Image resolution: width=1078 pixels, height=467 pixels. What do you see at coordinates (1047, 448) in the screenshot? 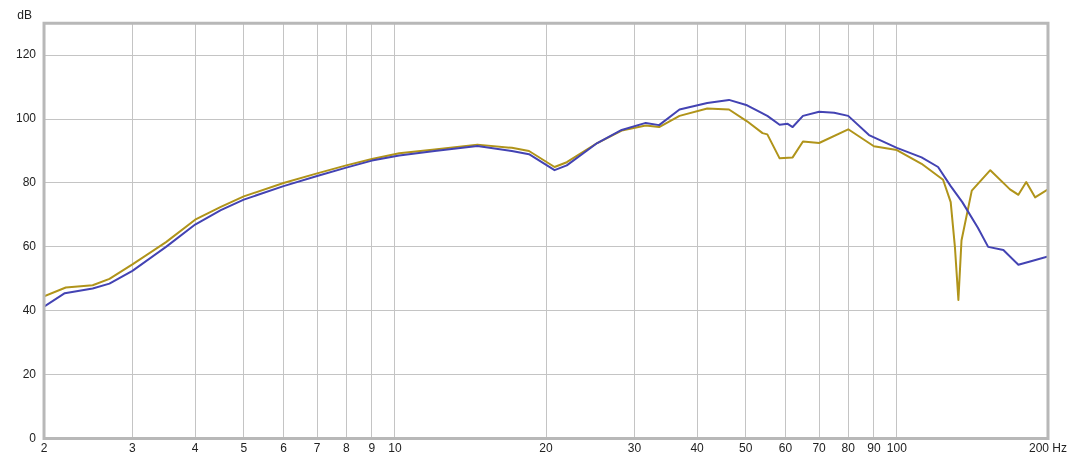
I see `x-tick-label: 200 Hz` at bounding box center [1047, 448].